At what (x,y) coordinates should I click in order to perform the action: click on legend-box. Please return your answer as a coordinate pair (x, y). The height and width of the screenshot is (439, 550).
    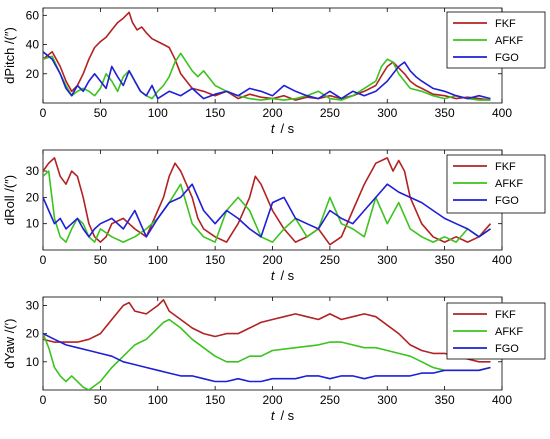
    Looking at the image, I should click on (496, 184).